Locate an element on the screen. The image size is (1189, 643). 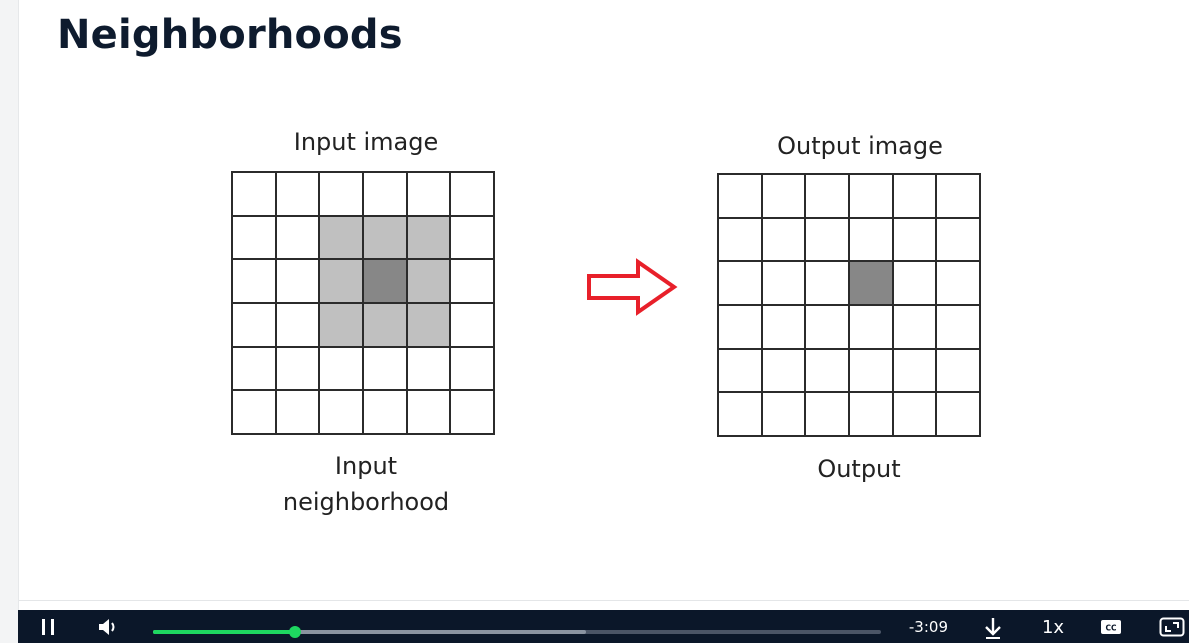
input-neighborhood-caption-line2: neighborhood is located at coordinates (366, 502).